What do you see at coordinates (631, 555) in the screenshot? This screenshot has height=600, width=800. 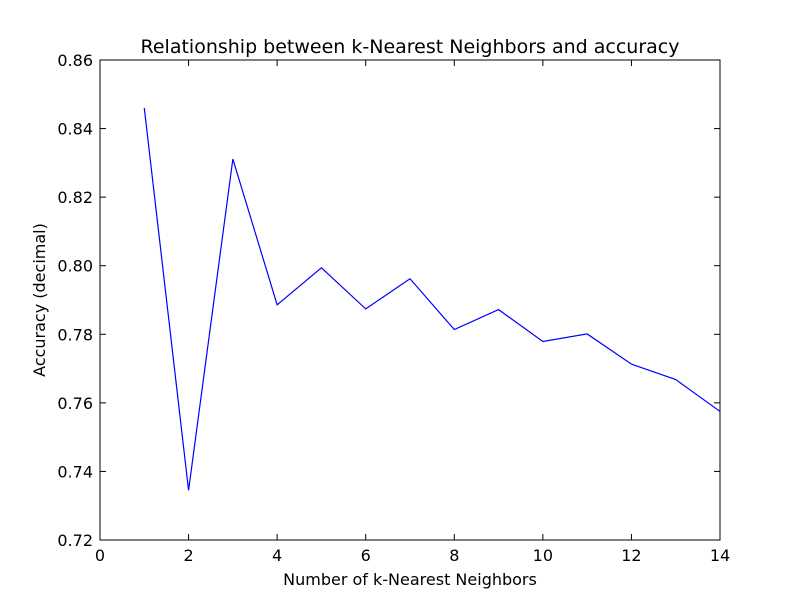 I see `x-tick-label: 12` at bounding box center [631, 555].